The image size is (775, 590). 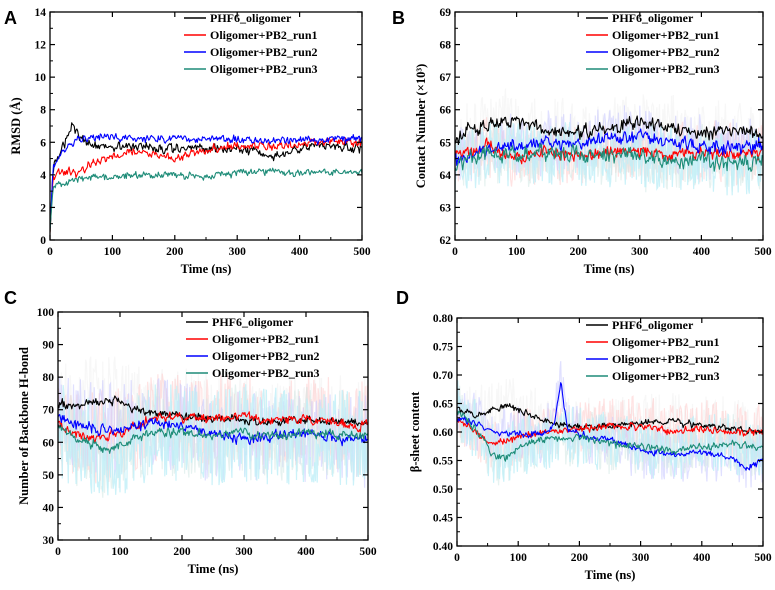 I want to click on y-tick-label: 90, so click(x=49, y=346).